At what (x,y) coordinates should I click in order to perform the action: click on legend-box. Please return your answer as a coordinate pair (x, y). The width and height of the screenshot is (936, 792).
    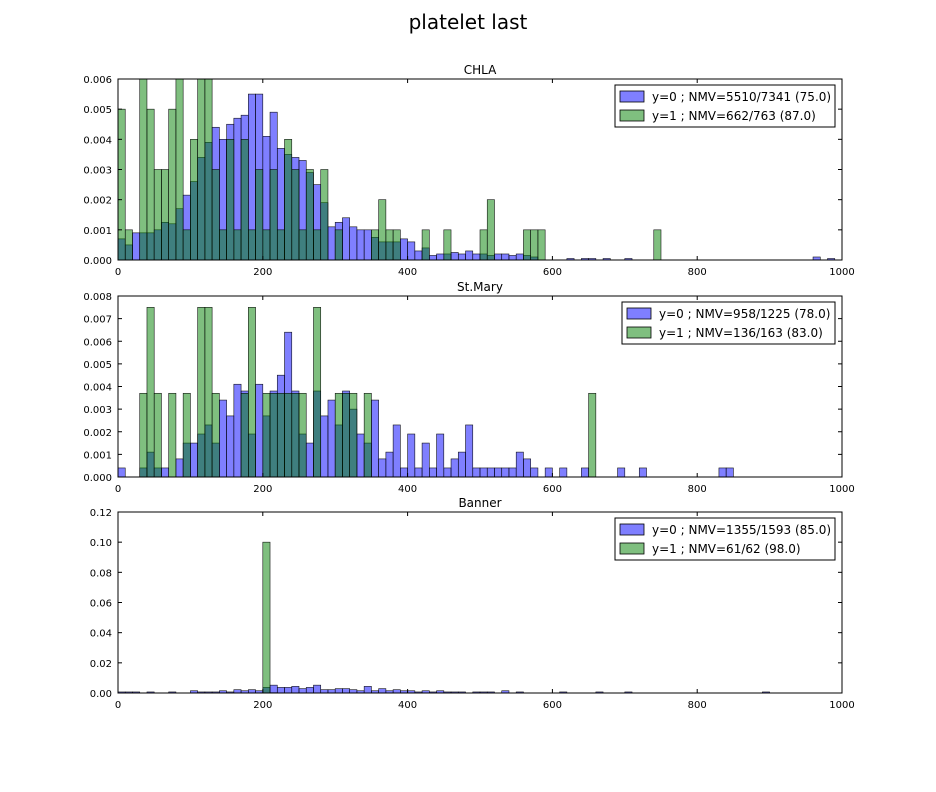
    Looking at the image, I should click on (725, 106).